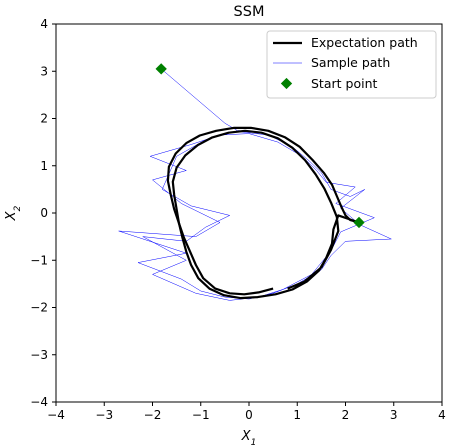 The image size is (450, 446). Describe the element at coordinates (39, 260) in the screenshot. I see `y-tick-label: −1` at that location.